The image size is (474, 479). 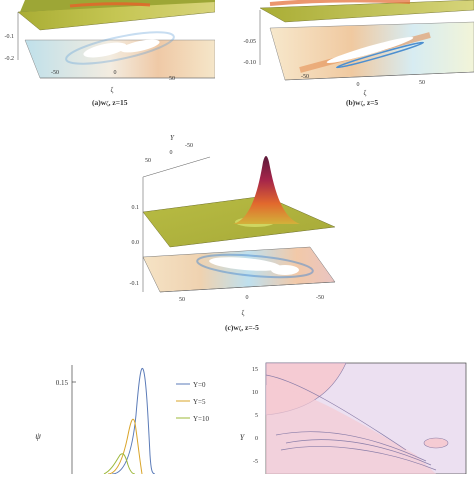 I want to click on panel-b-xlabel: ζ, so click(x=365, y=93).